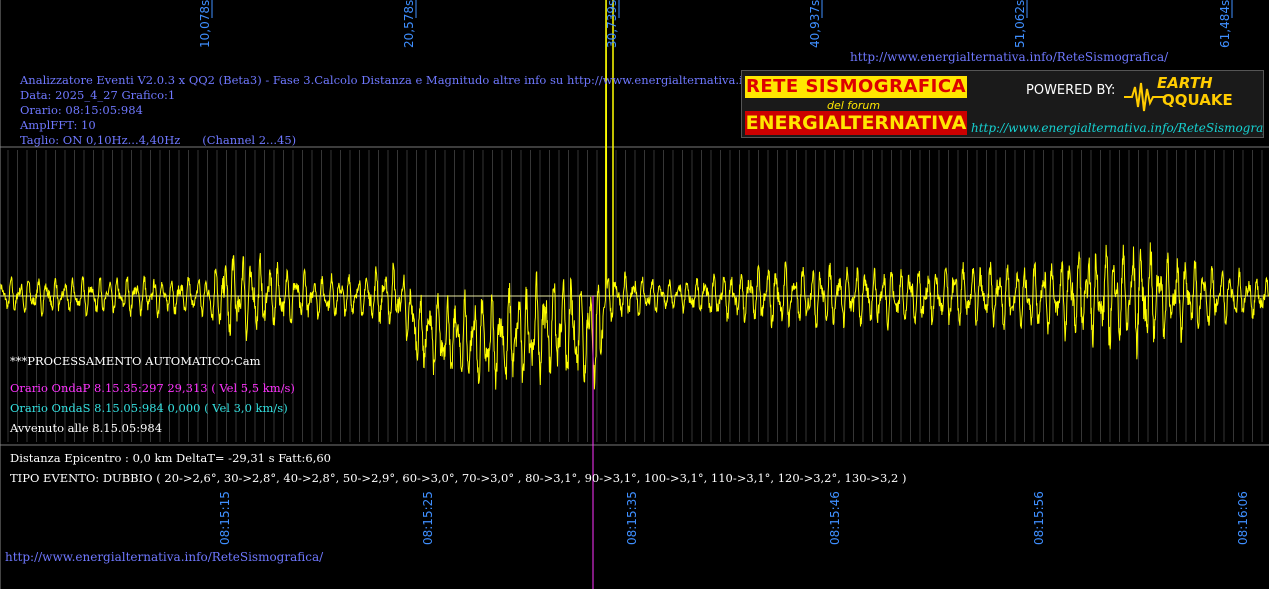 The height and width of the screenshot is (589, 1269). I want to click on time-label: Orario: 08:15:05:984, so click(81, 110).